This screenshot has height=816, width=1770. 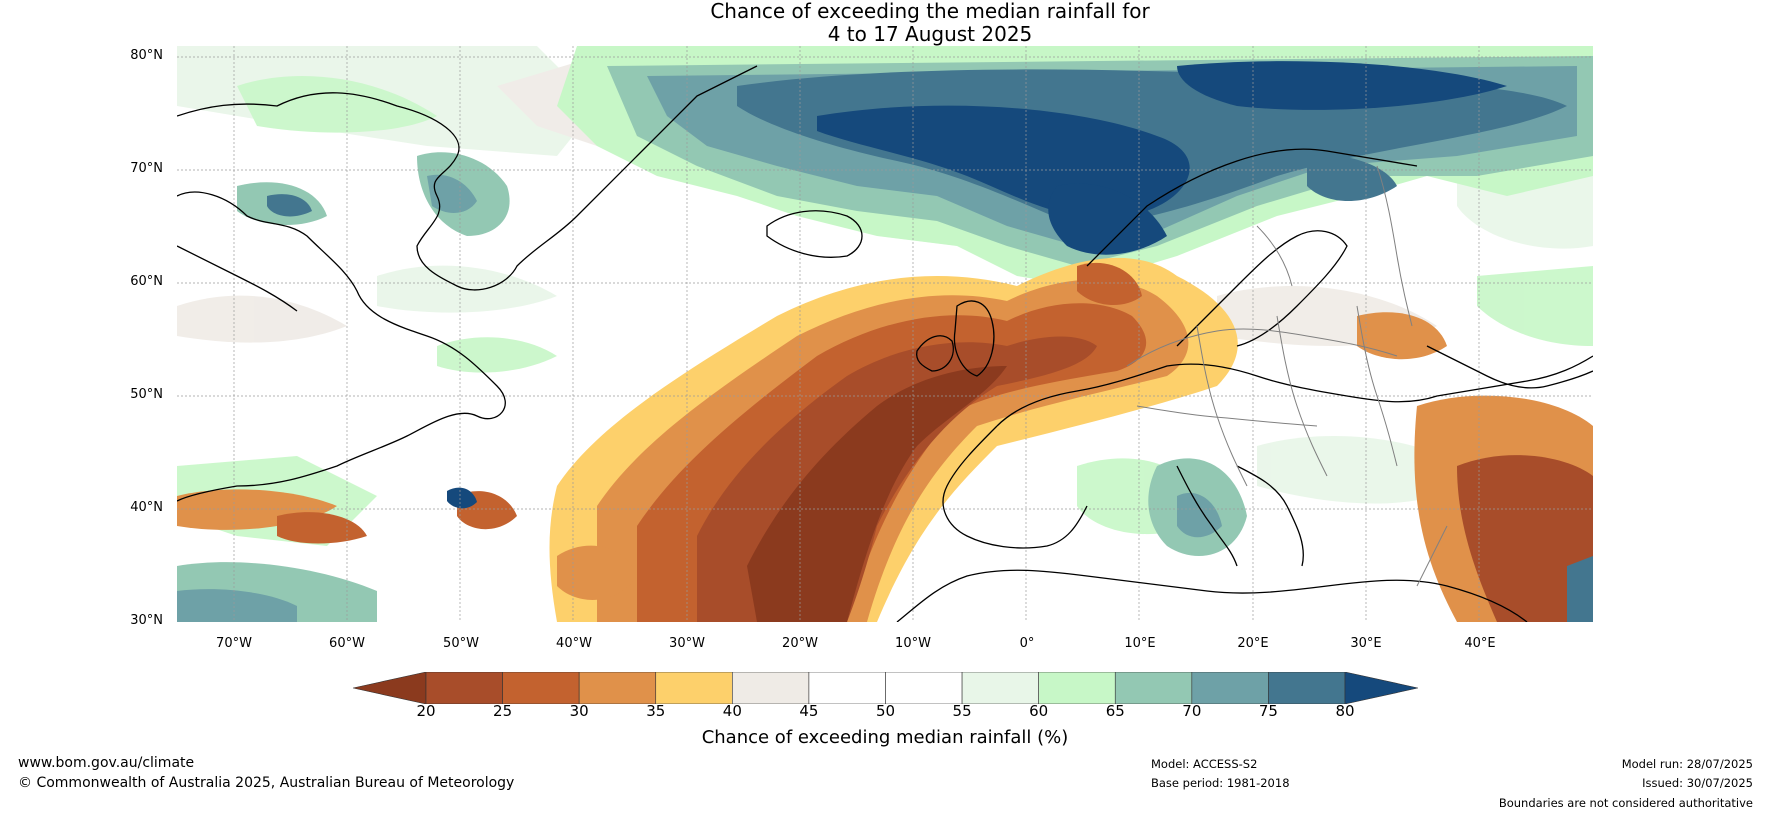 I want to click on lon-label-60w: 60°W, so click(x=347, y=643).